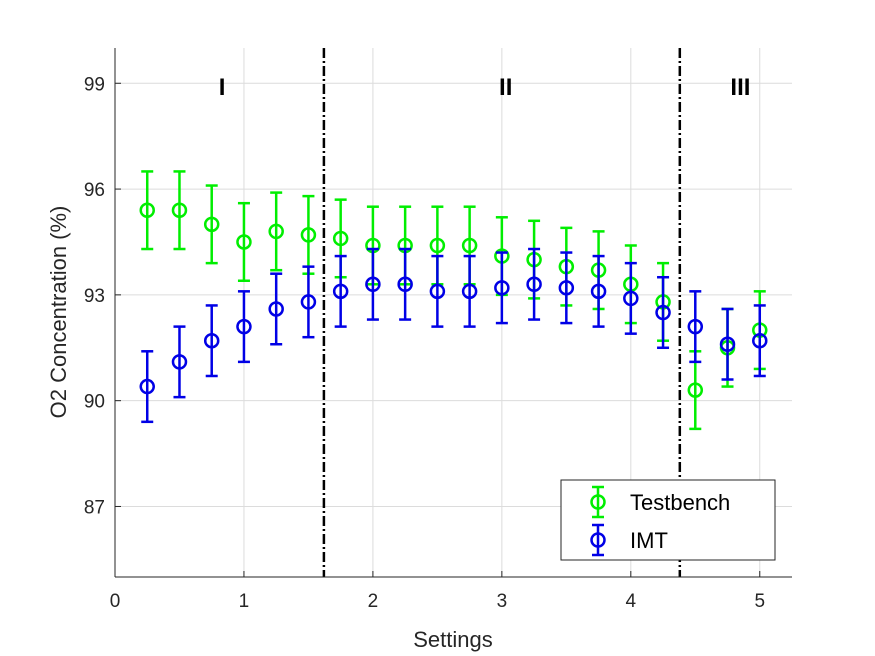 The image size is (875, 656). What do you see at coordinates (222, 87) in the screenshot?
I see `region-label-1: I` at bounding box center [222, 87].